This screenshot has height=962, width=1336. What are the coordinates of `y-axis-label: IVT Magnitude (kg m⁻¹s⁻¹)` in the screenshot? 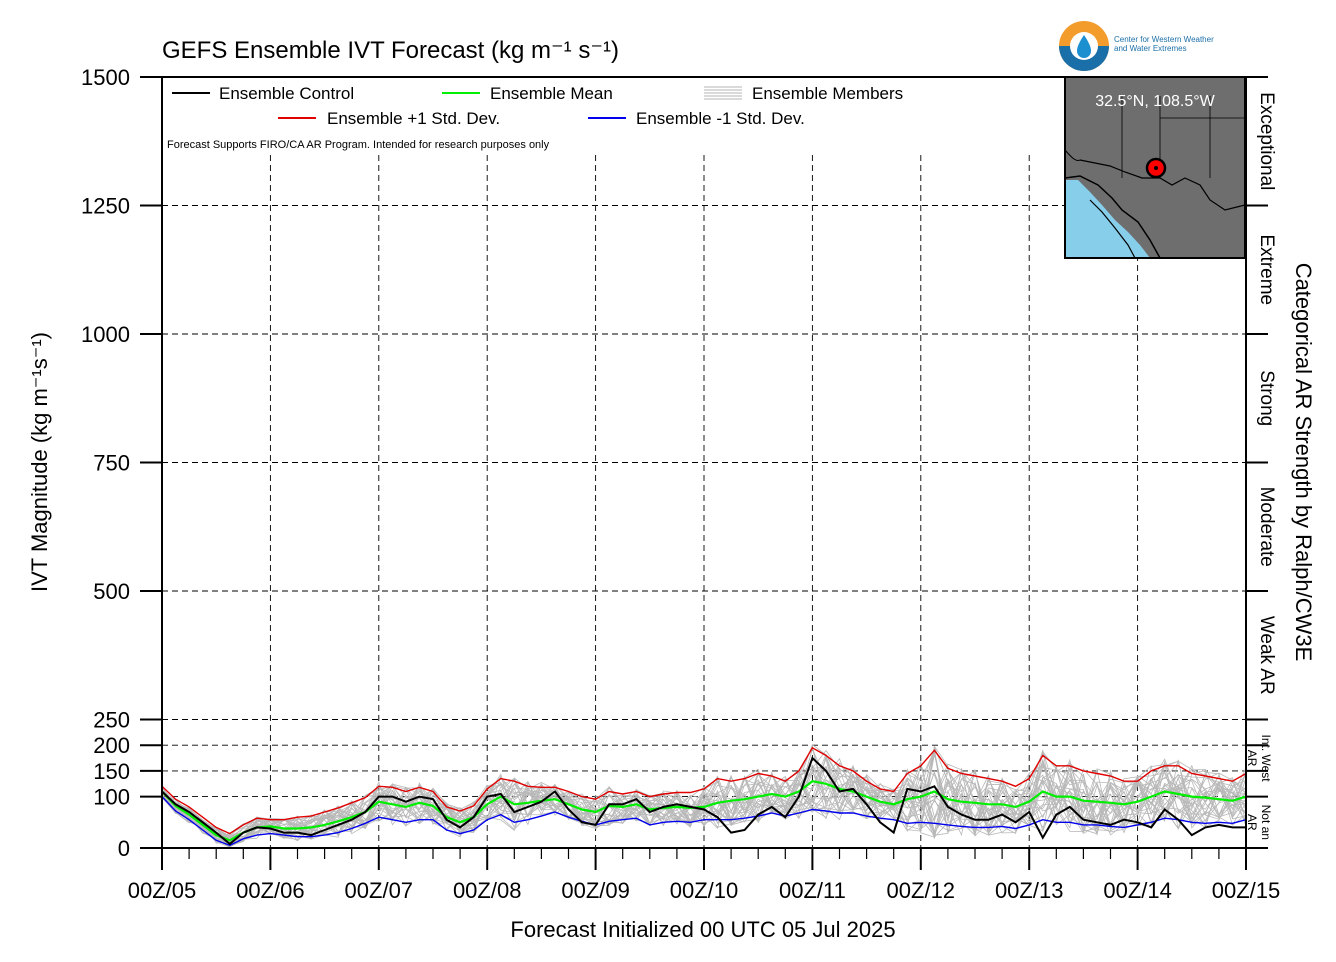 It's located at (39, 462).